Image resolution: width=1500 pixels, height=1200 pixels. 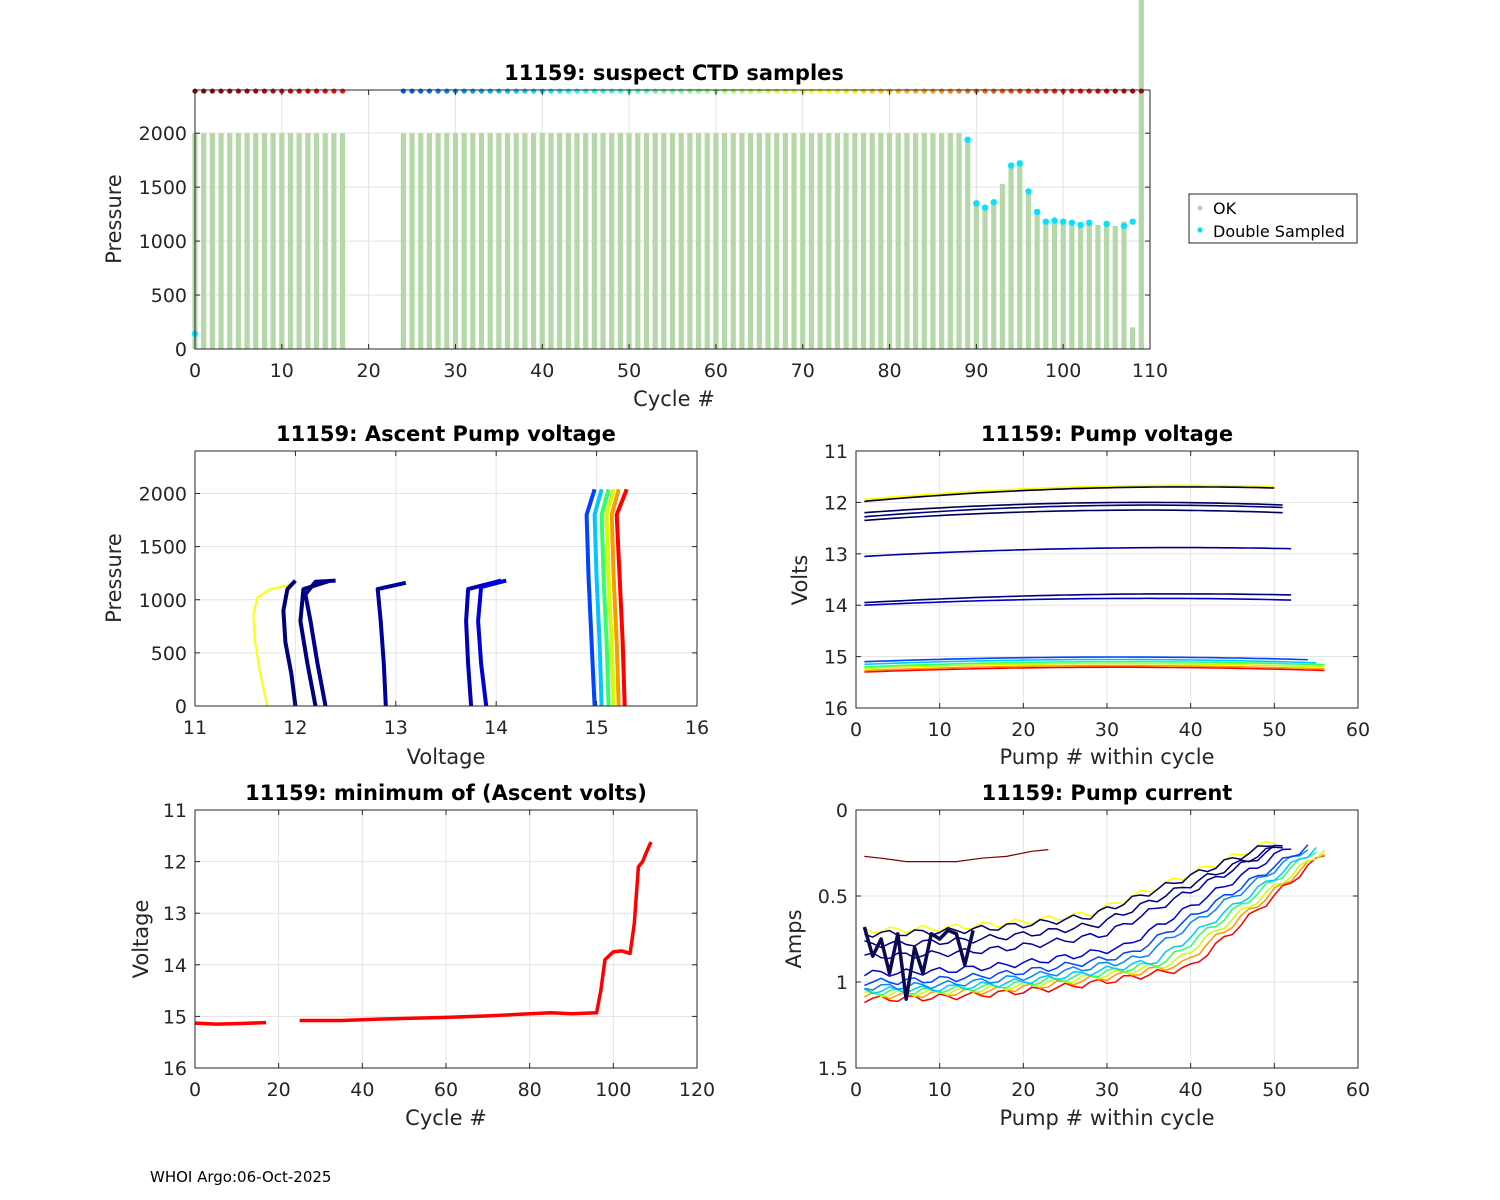 What do you see at coordinates (697, 1090) in the screenshot?
I see `p4-xtick-label: 120` at bounding box center [697, 1090].